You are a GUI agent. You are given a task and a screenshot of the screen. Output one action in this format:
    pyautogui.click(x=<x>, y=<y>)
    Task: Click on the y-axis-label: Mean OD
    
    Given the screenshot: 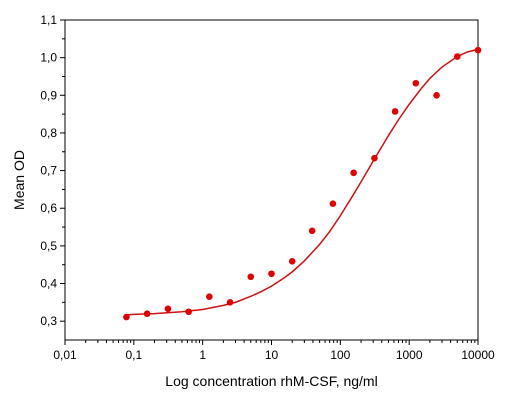 What is the action you would take?
    pyautogui.click(x=19, y=180)
    